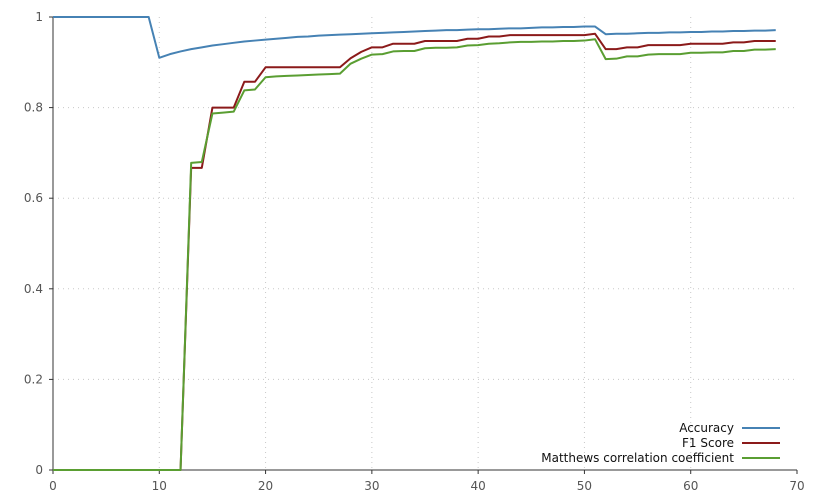 This screenshot has width=820, height=500. What do you see at coordinates (159, 486) in the screenshot?
I see `x-tick-label: 10` at bounding box center [159, 486].